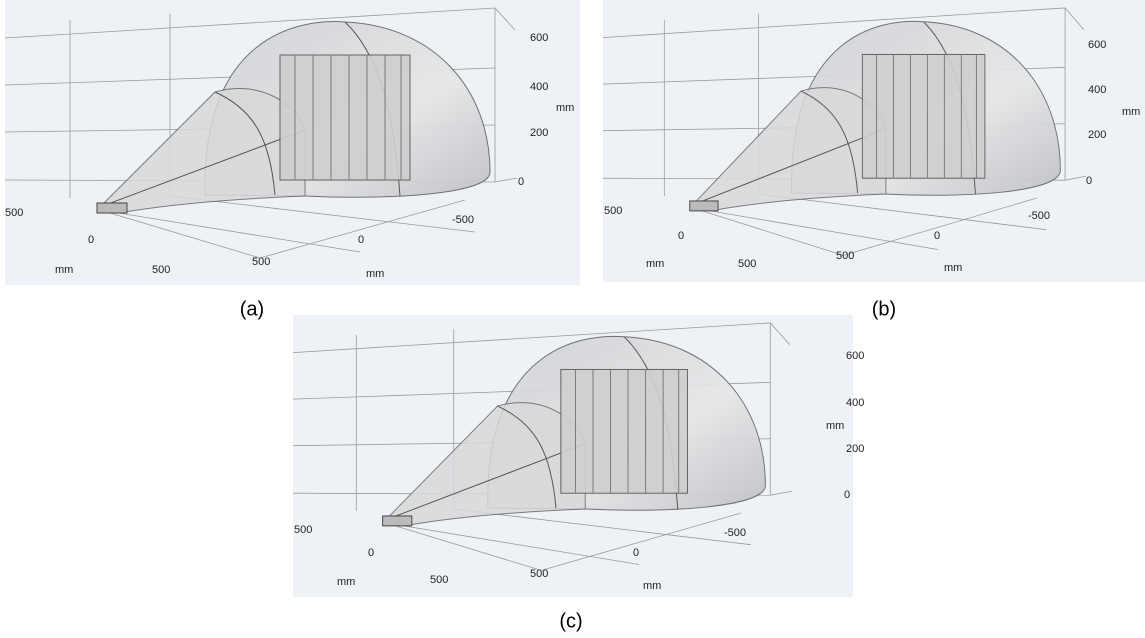 This screenshot has height=638, width=1145. Describe the element at coordinates (884, 309) in the screenshot. I see `caption: (b)` at that location.